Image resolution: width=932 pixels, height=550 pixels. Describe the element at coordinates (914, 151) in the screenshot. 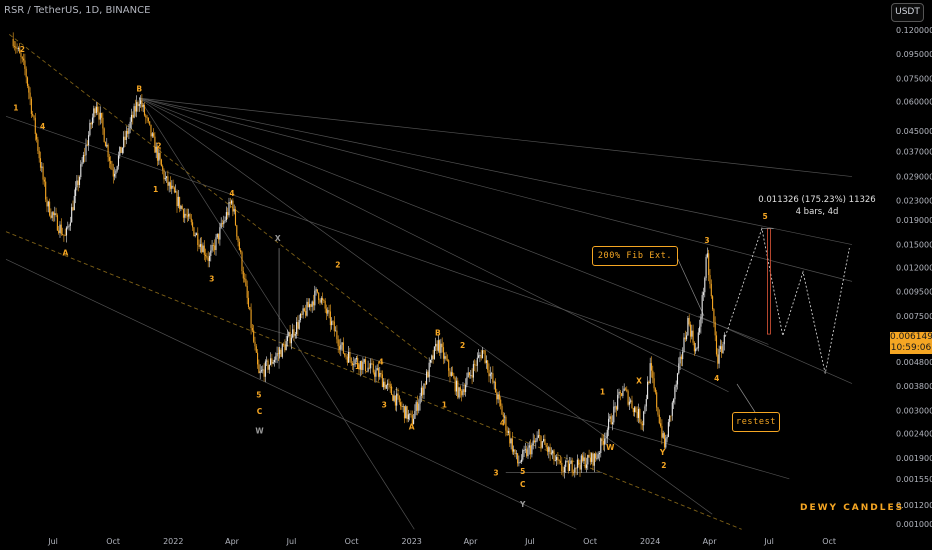

I see `price-tick-label: 0.037000` at that location.